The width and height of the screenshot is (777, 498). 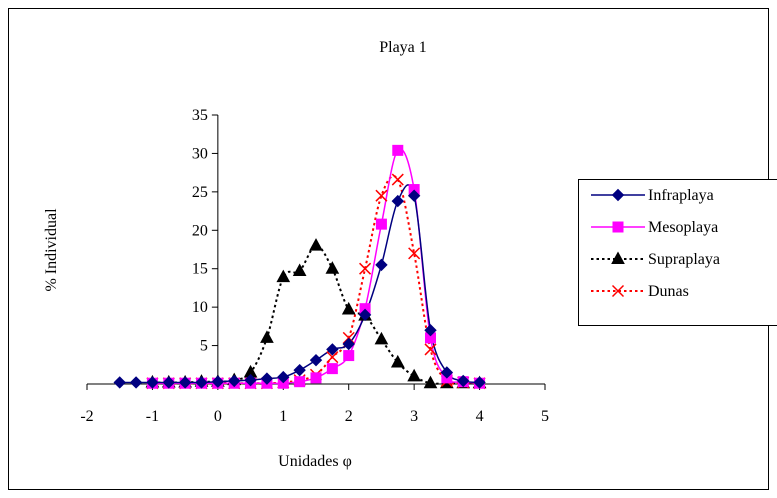 What do you see at coordinates (668, 291) in the screenshot?
I see `legend-label-dunas: Dunas` at bounding box center [668, 291].